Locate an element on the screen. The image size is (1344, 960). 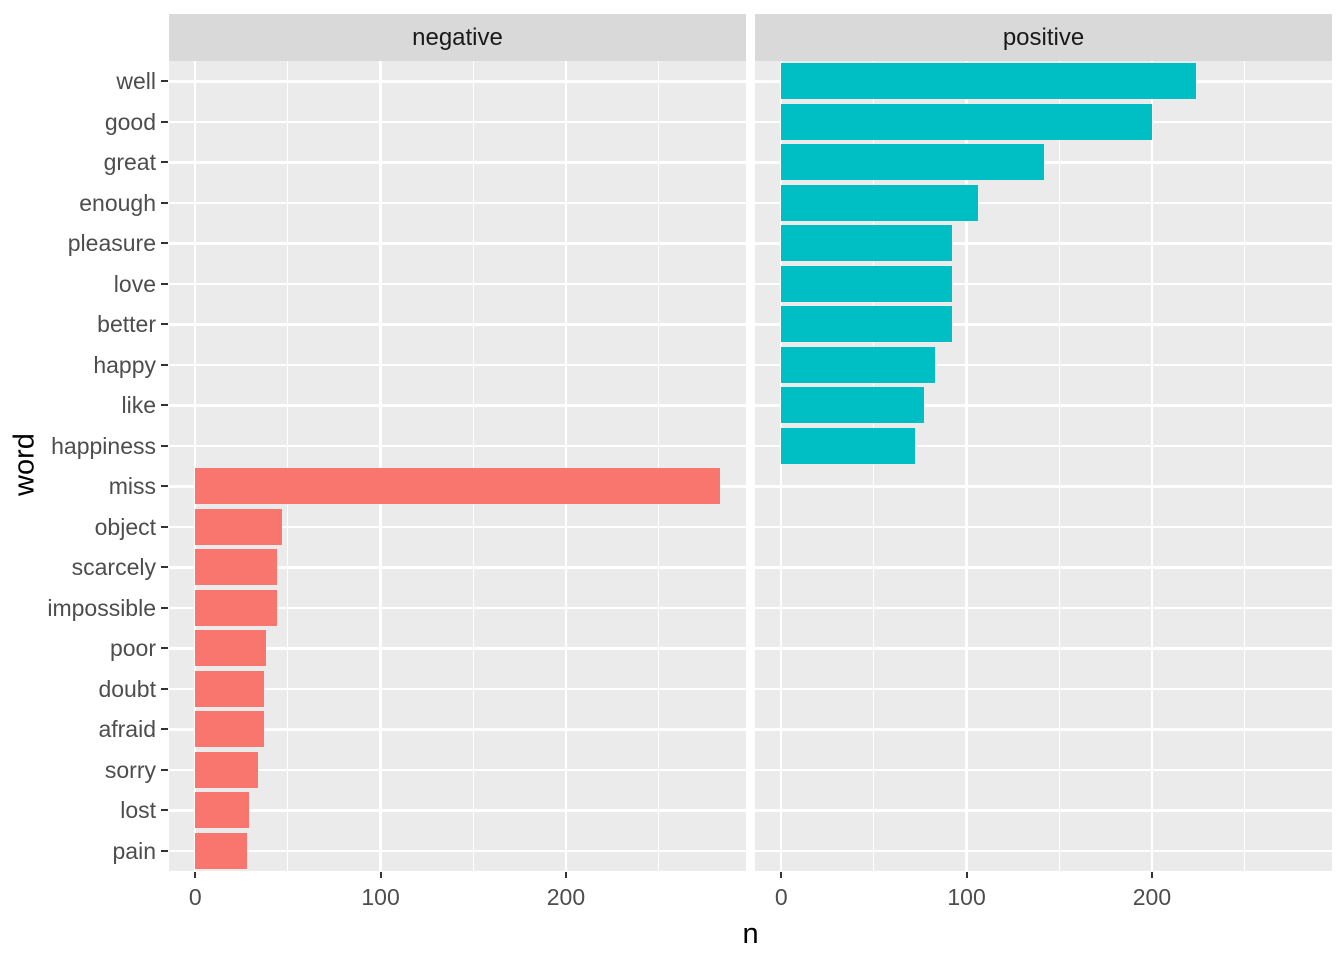
y-tick-label-pleasure: pleasure is located at coordinates (111, 243).